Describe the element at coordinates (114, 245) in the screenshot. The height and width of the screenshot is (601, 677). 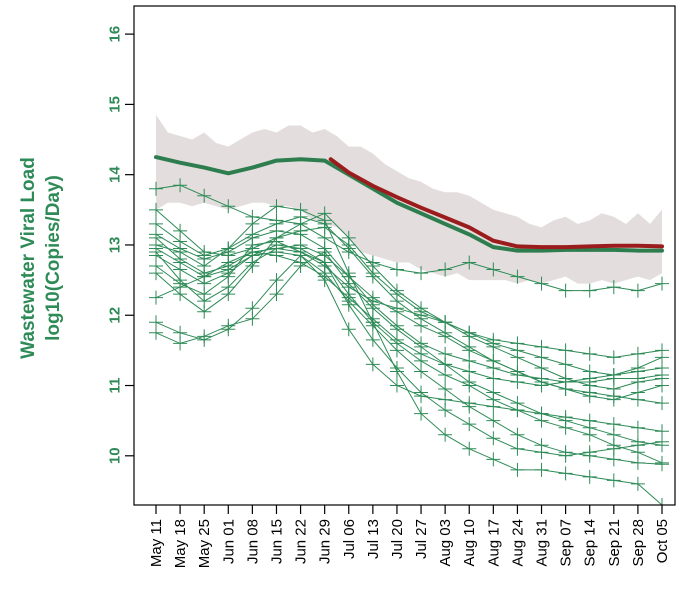
I see `y-tick-label: 13` at that location.